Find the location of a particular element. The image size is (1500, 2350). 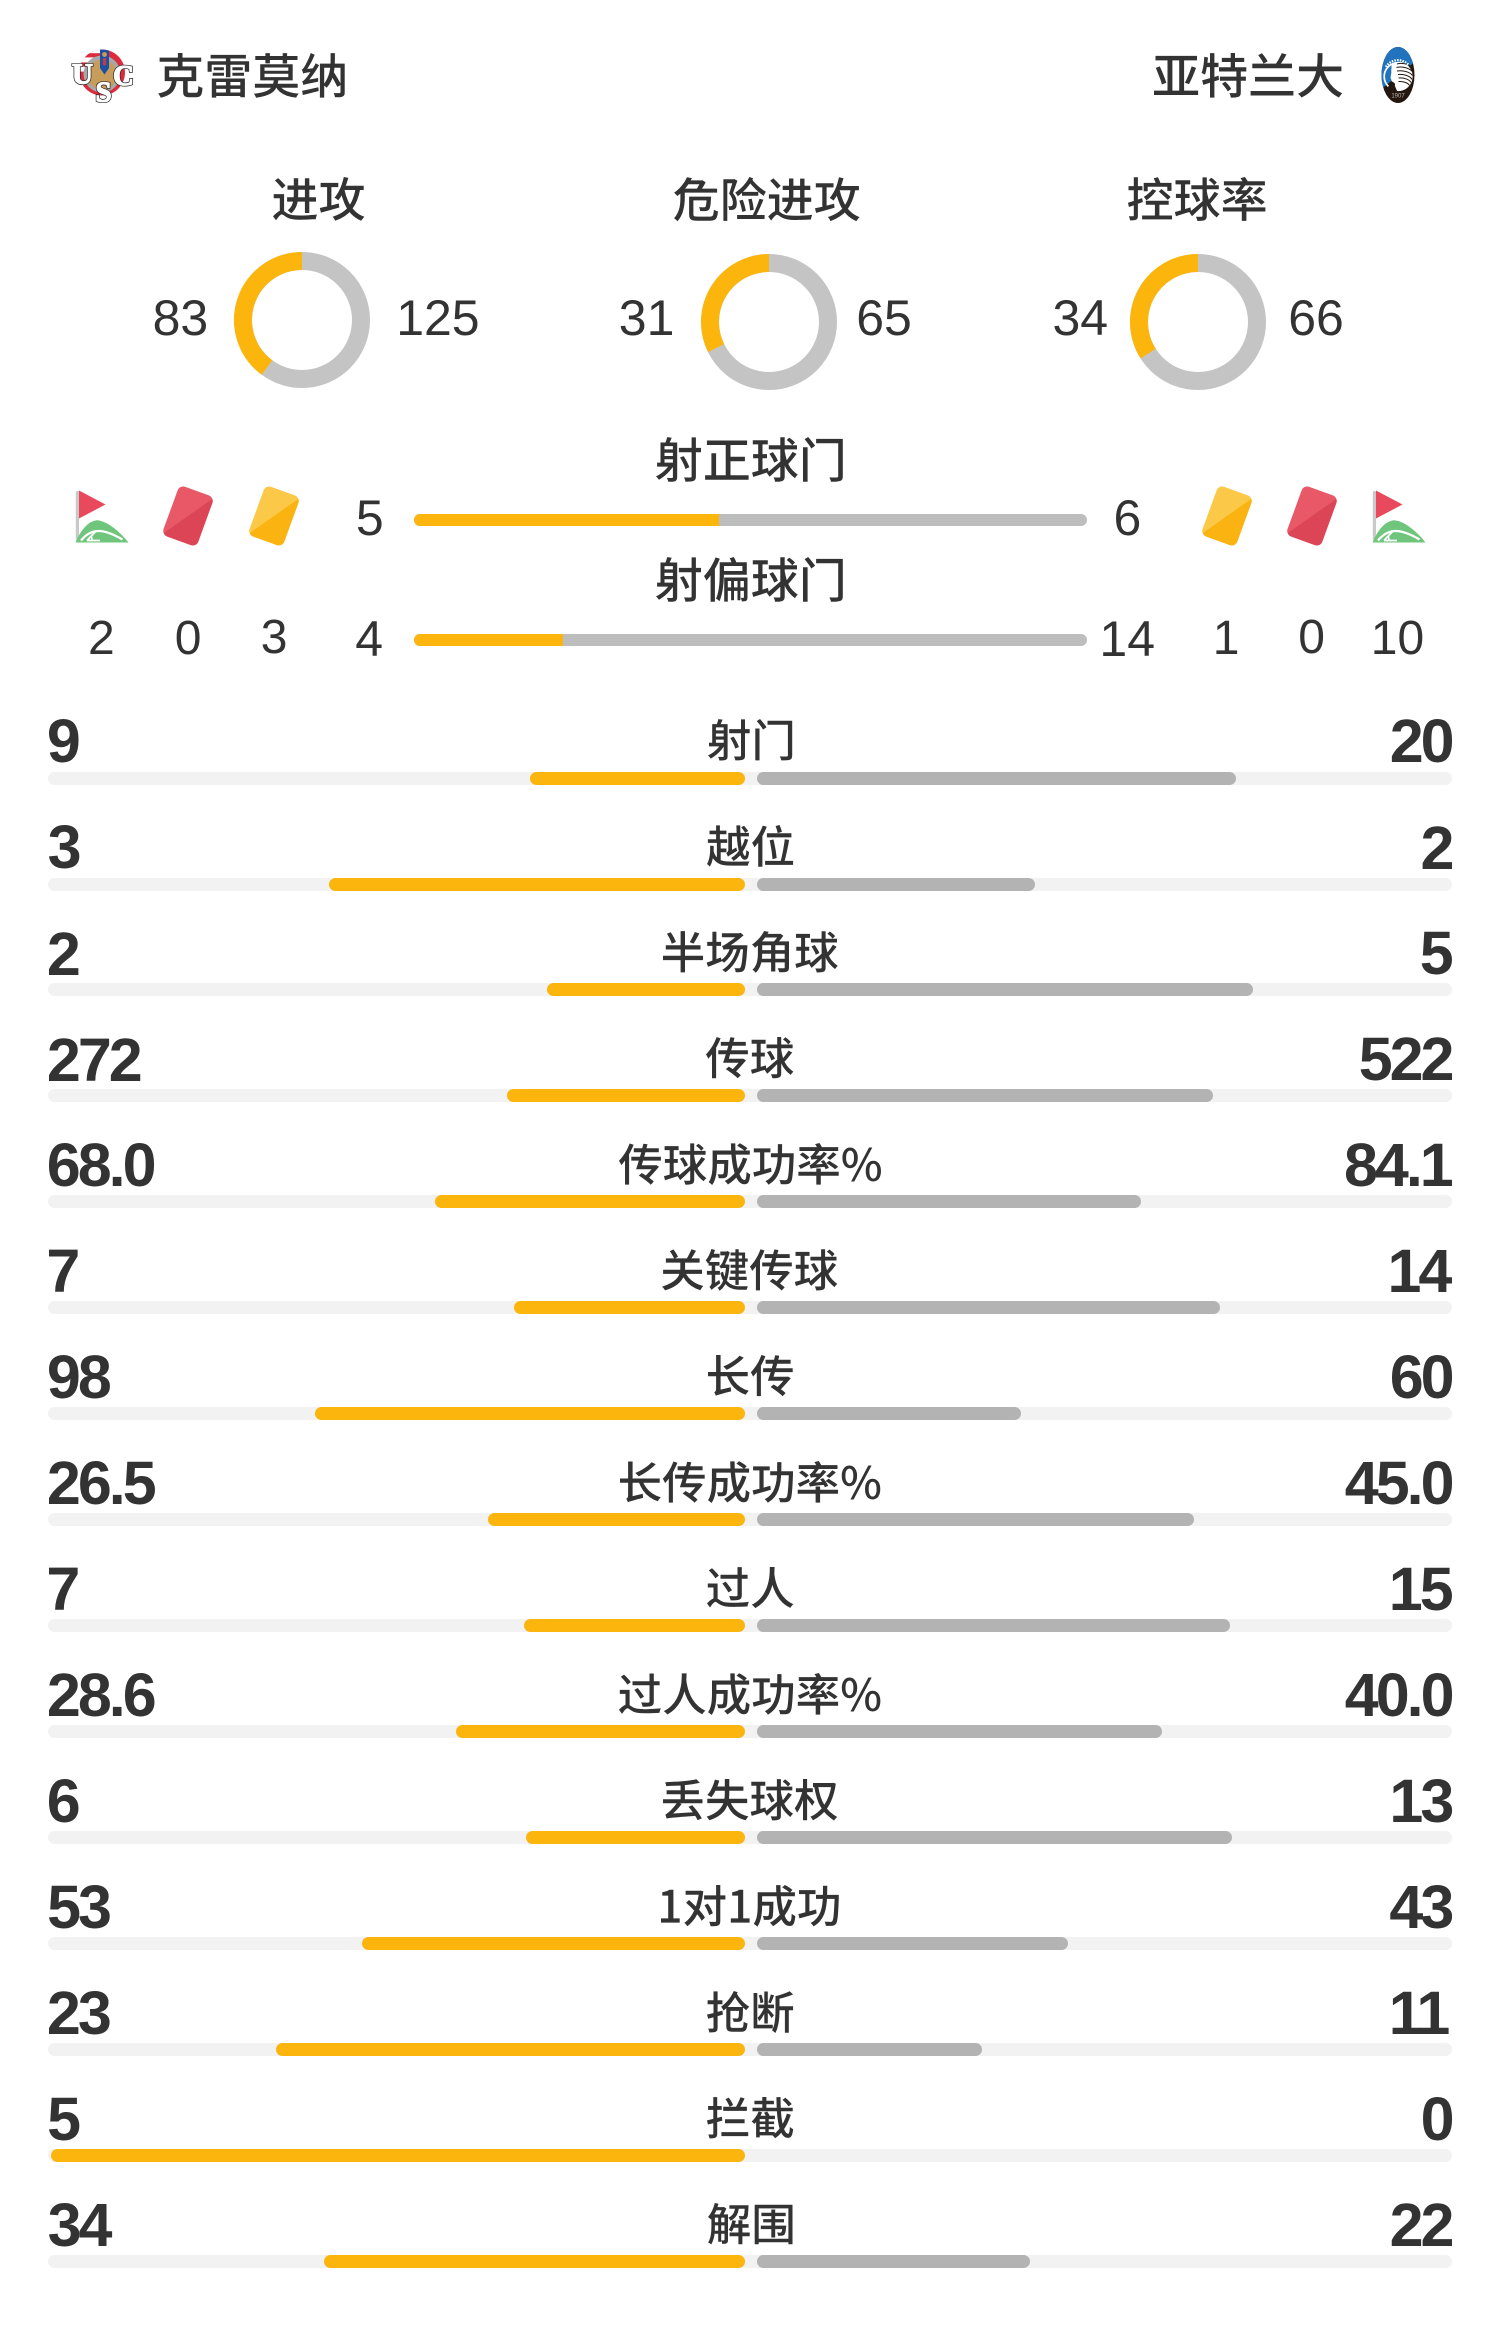

svg-text: C is located at coordinates (123, 76).